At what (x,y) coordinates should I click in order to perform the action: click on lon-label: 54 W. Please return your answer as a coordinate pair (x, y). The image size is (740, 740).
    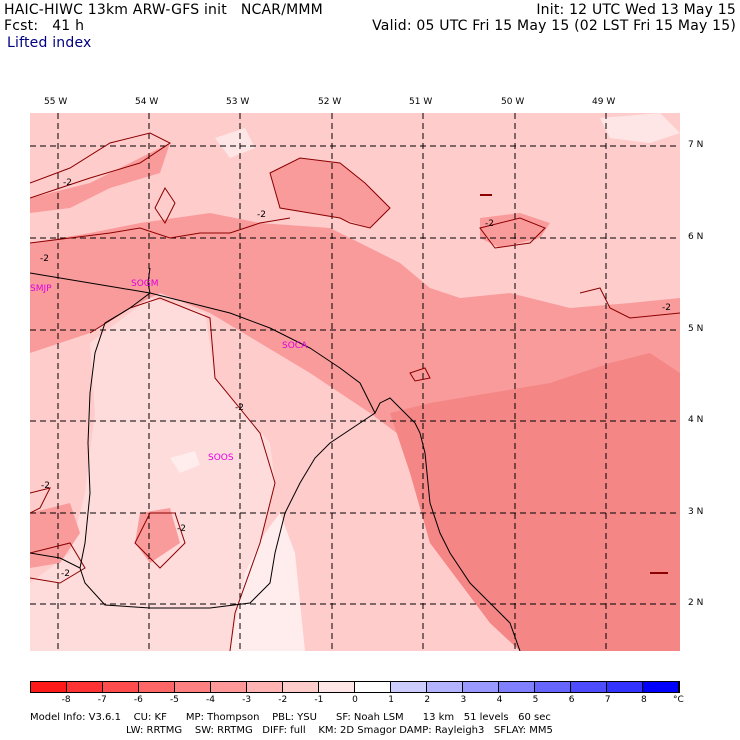
    Looking at the image, I should click on (147, 102).